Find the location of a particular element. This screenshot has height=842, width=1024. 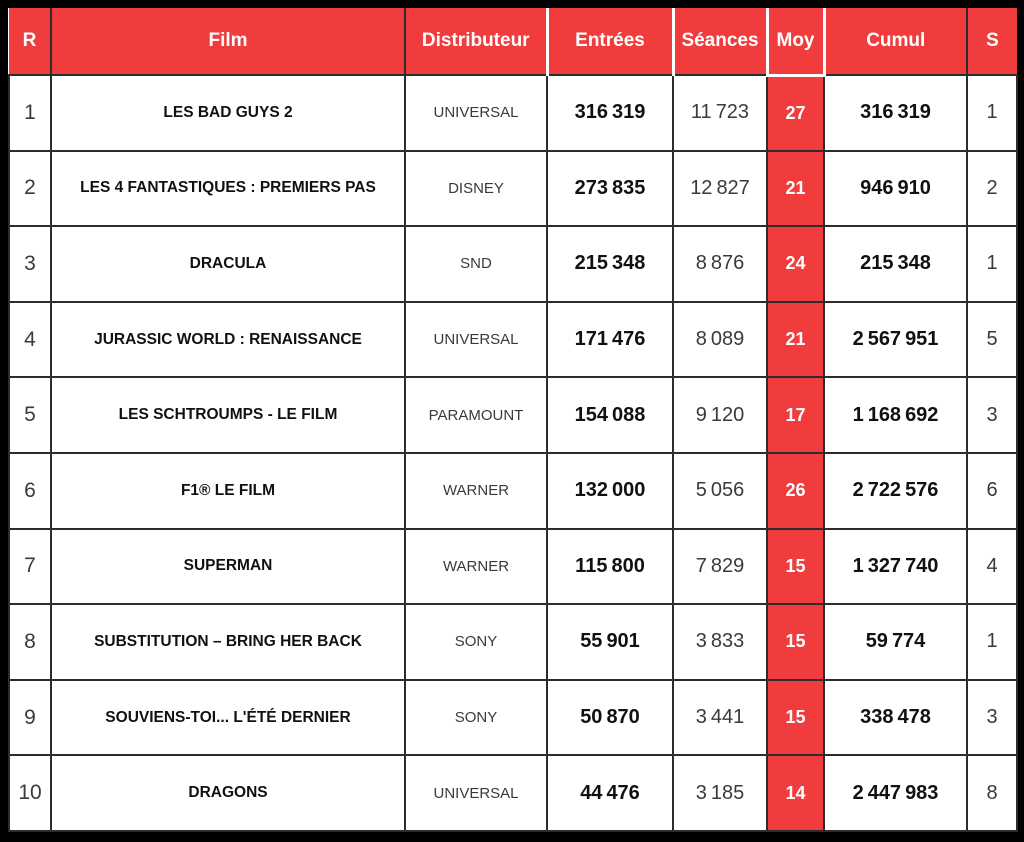

cell-average: 24 is located at coordinates (795, 264).